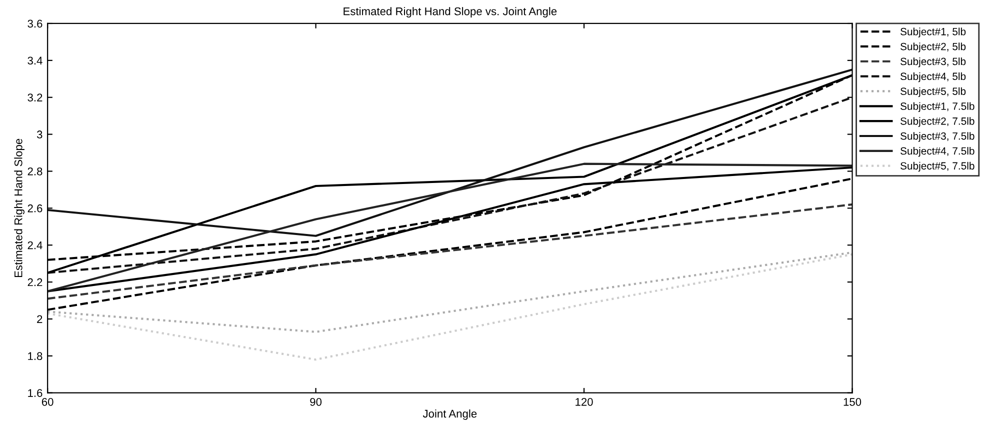 This screenshot has height=427, width=991. What do you see at coordinates (937, 122) in the screenshot?
I see `legend-label: Subject#2, 7.5lb` at bounding box center [937, 122].